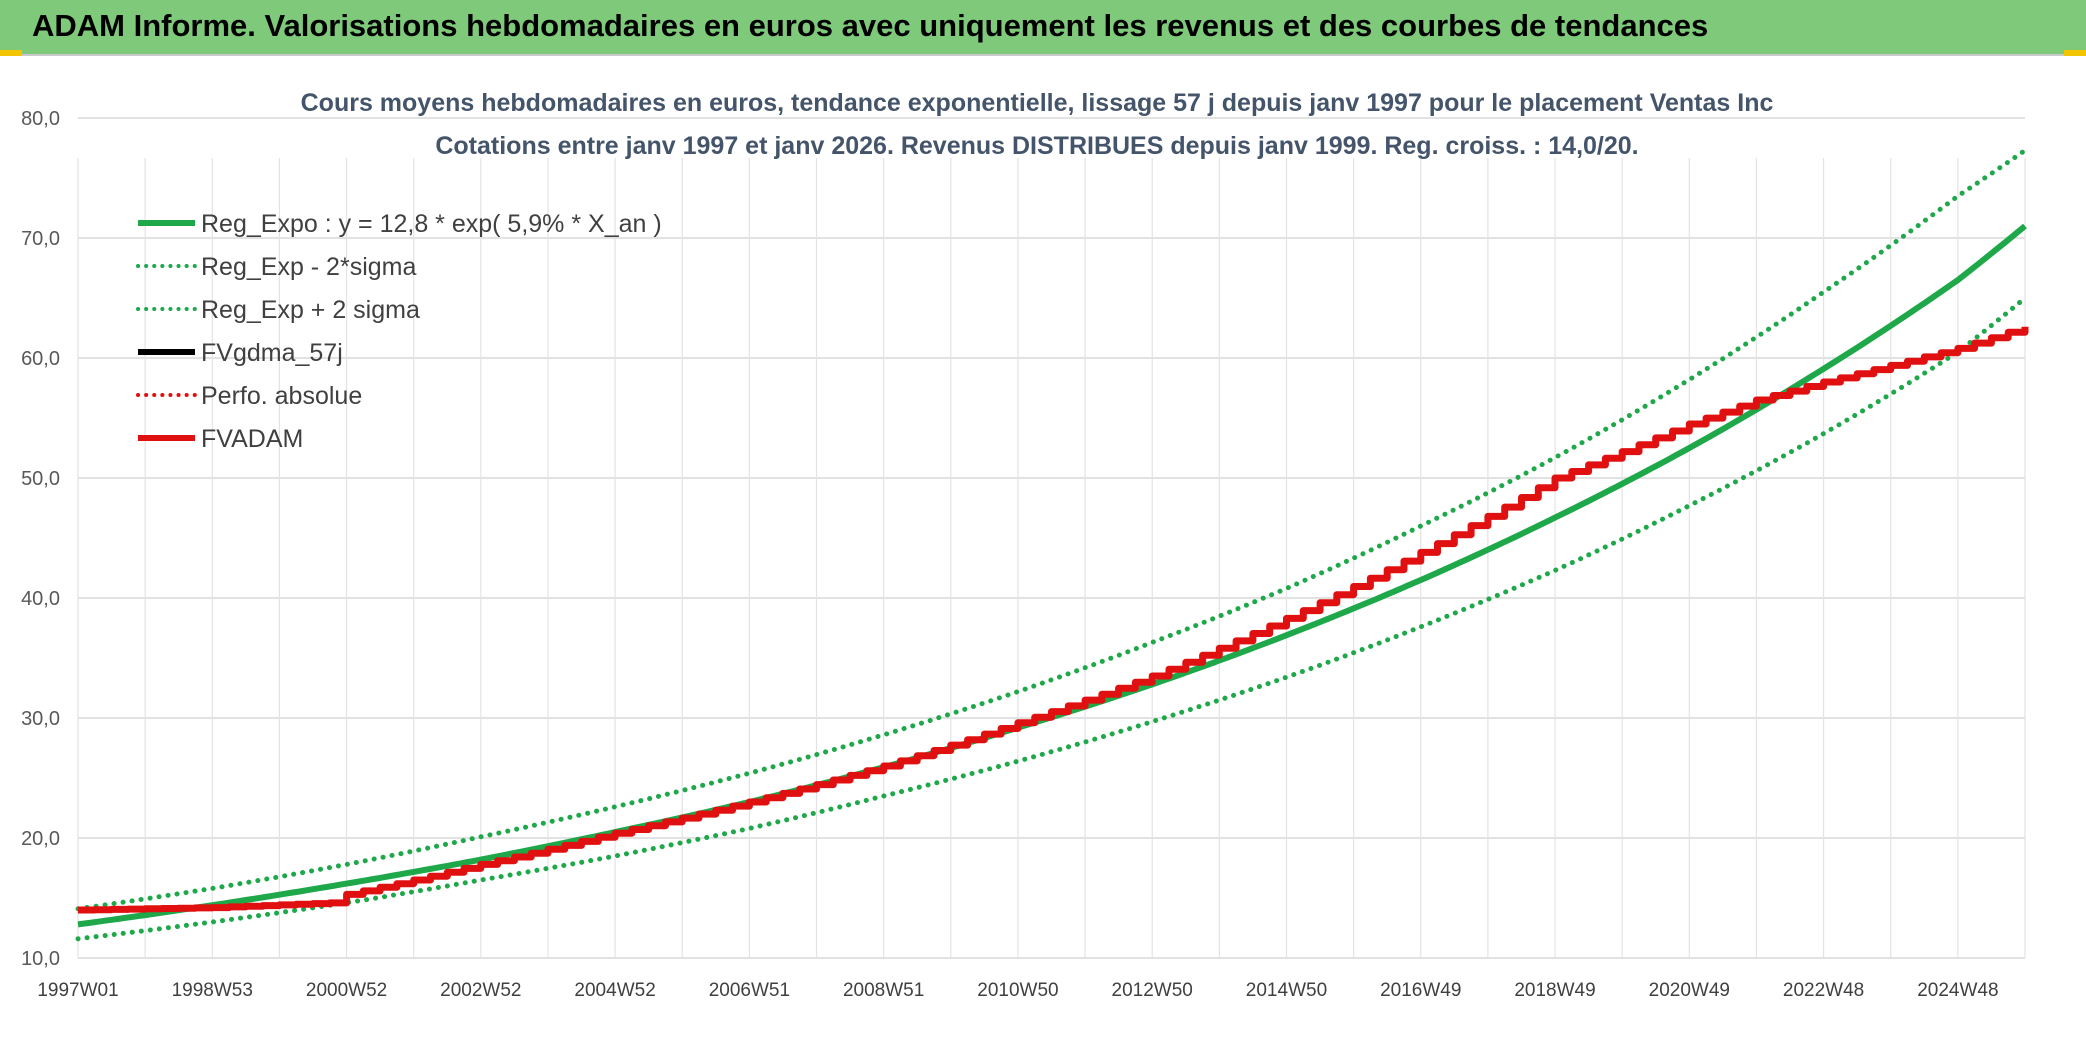  What do you see at coordinates (40, 599) in the screenshot?
I see `y-tick-label: 40,0` at bounding box center [40, 599].